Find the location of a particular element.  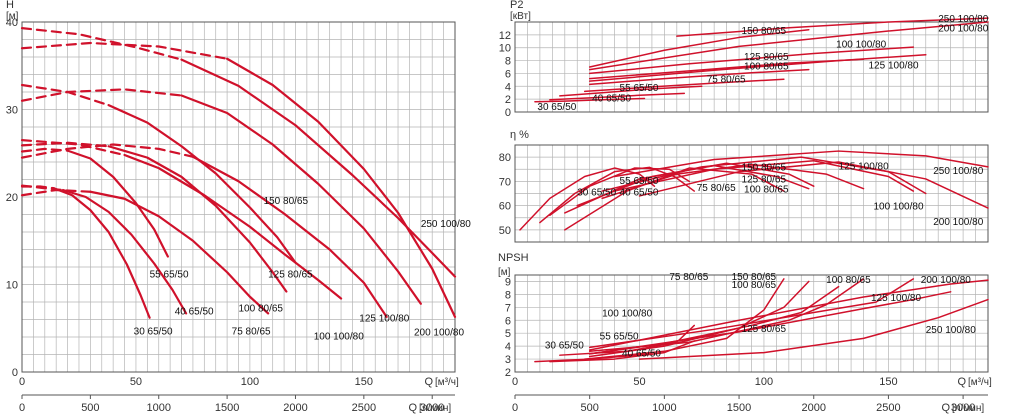

y-tick-label: 2 is located at coordinates (508, 100).